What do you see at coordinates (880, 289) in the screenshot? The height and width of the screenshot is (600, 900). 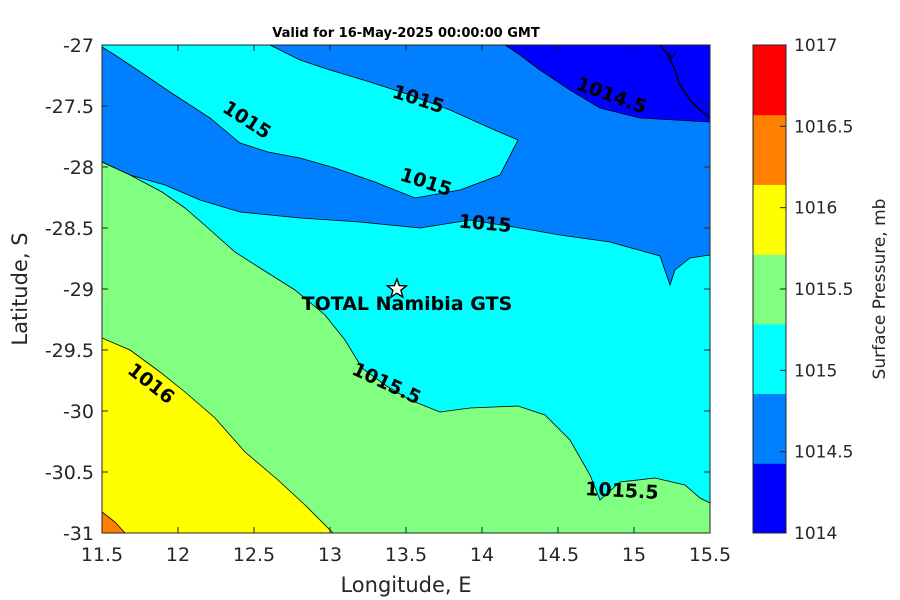 I see `colorbar-label: Surface Pressure, mb` at bounding box center [880, 289].